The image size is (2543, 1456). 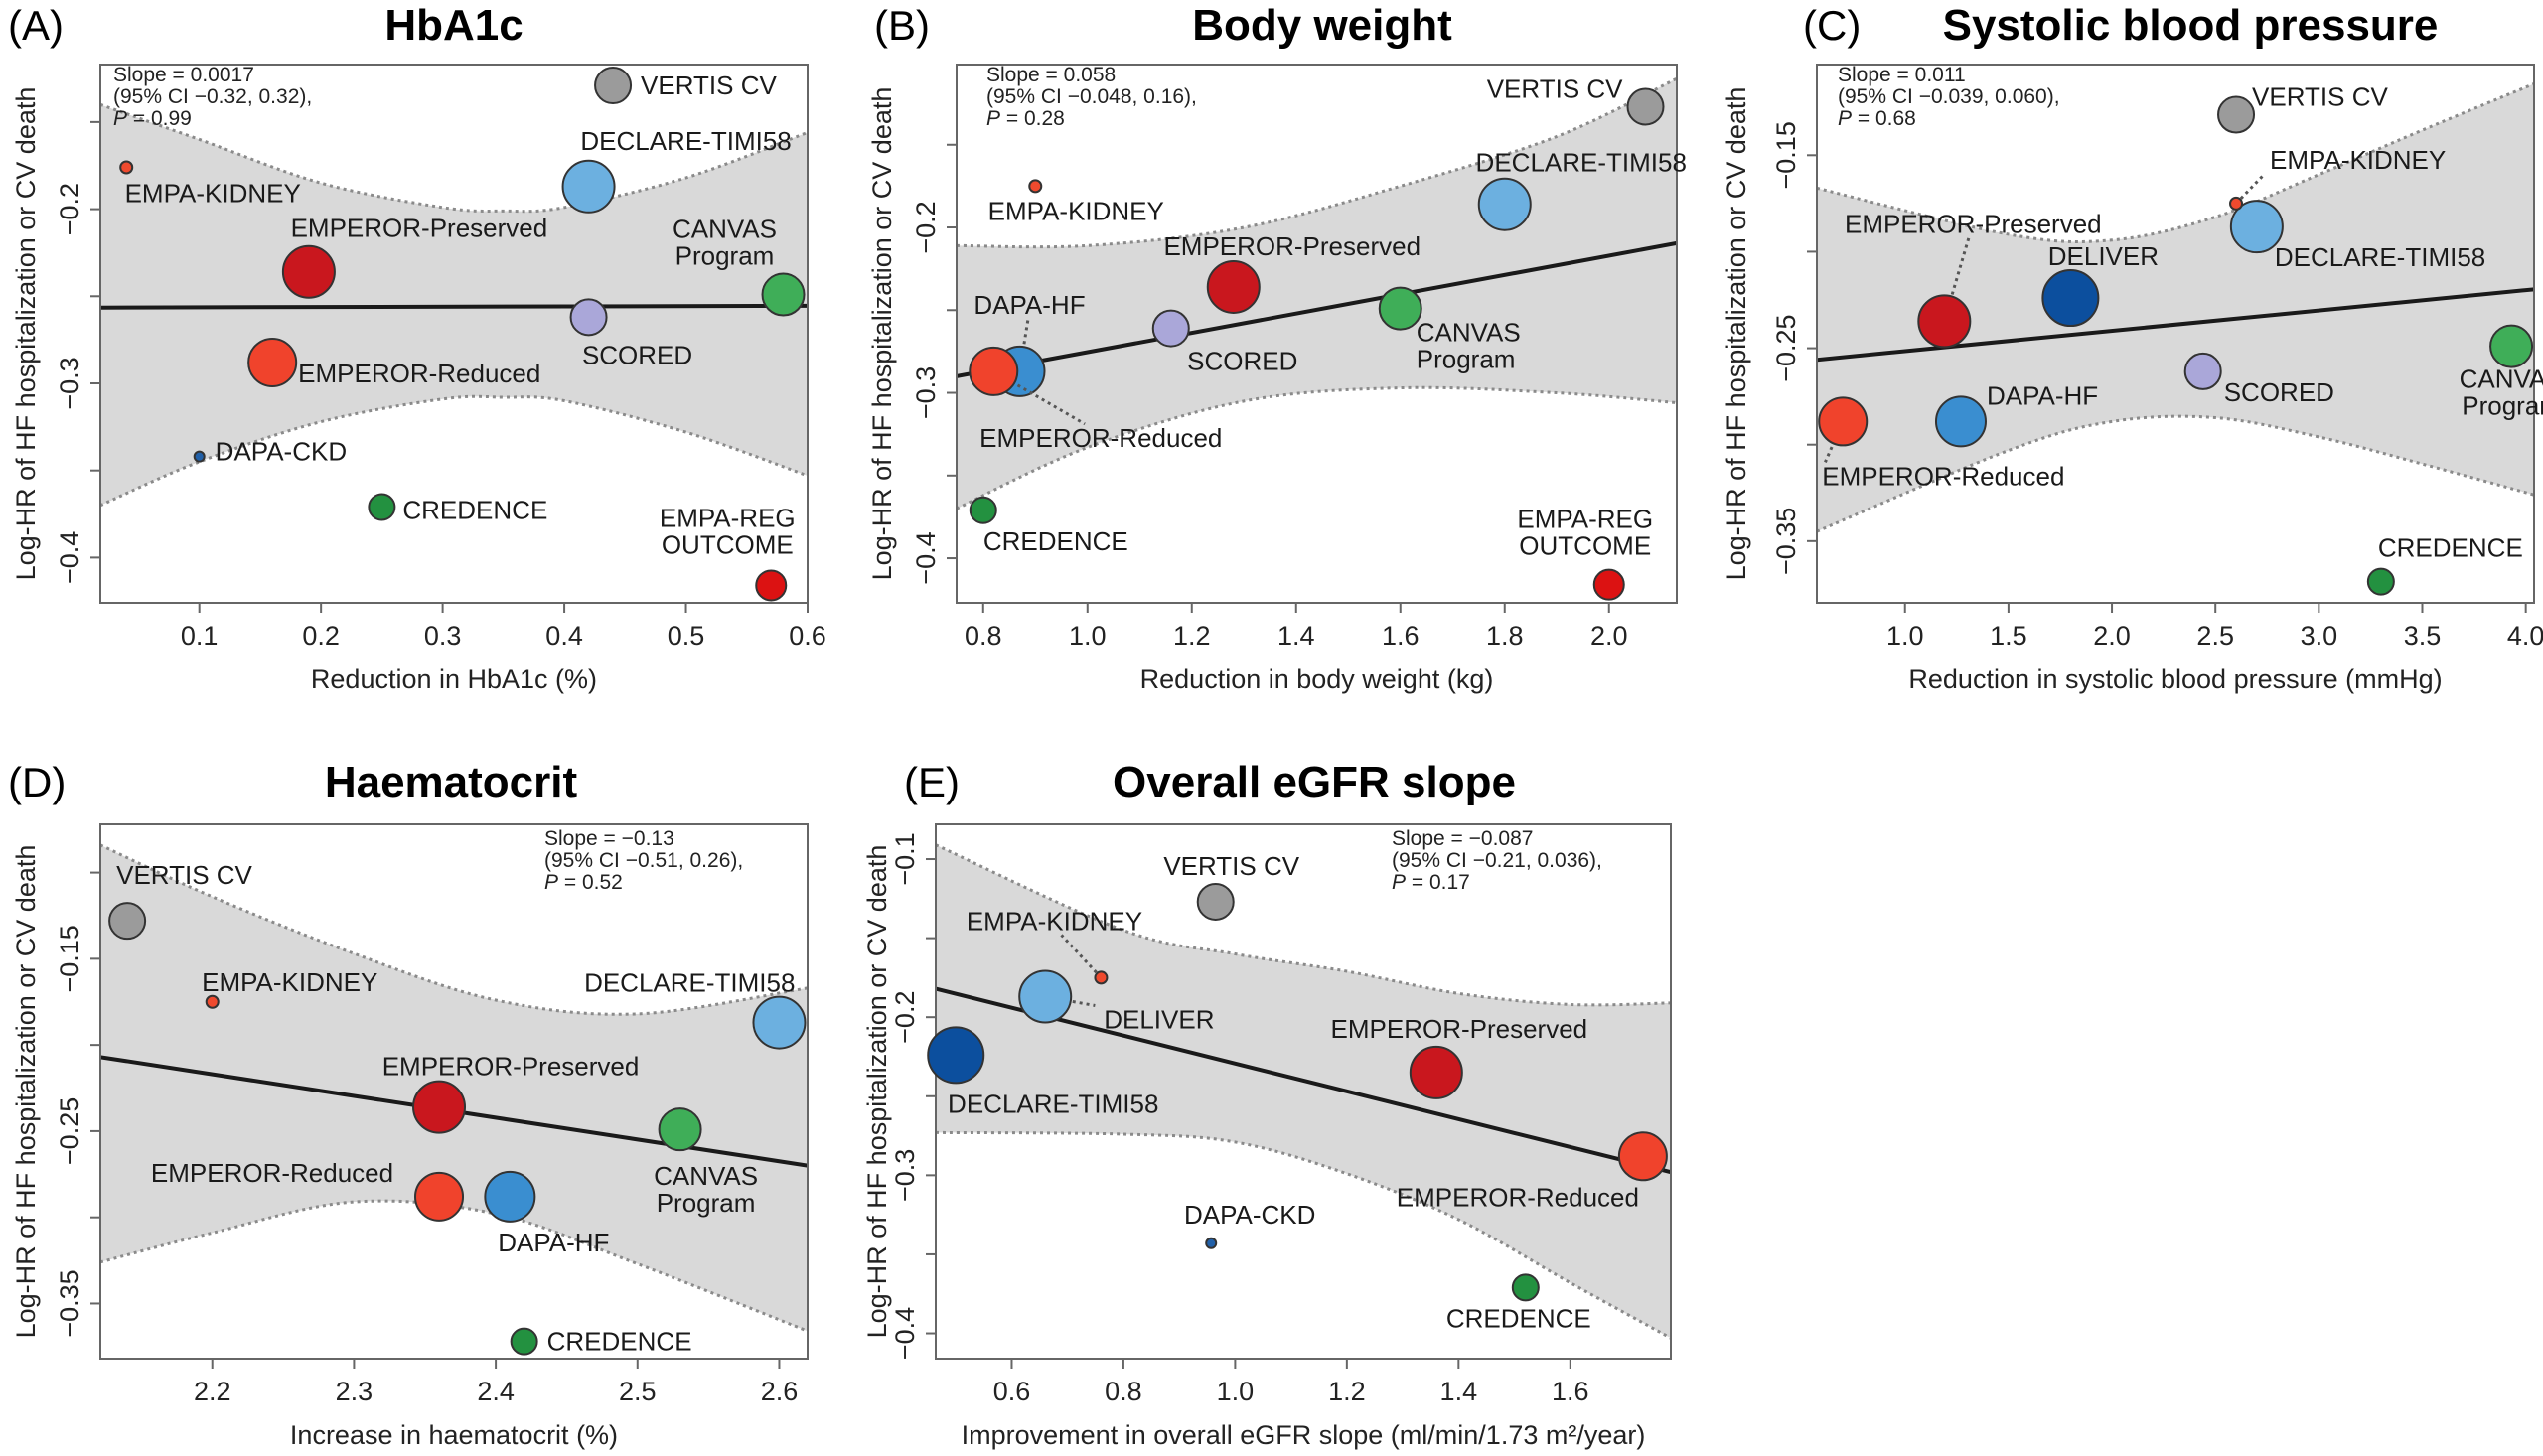 I want to click on panel-label: (B), so click(x=902, y=25).